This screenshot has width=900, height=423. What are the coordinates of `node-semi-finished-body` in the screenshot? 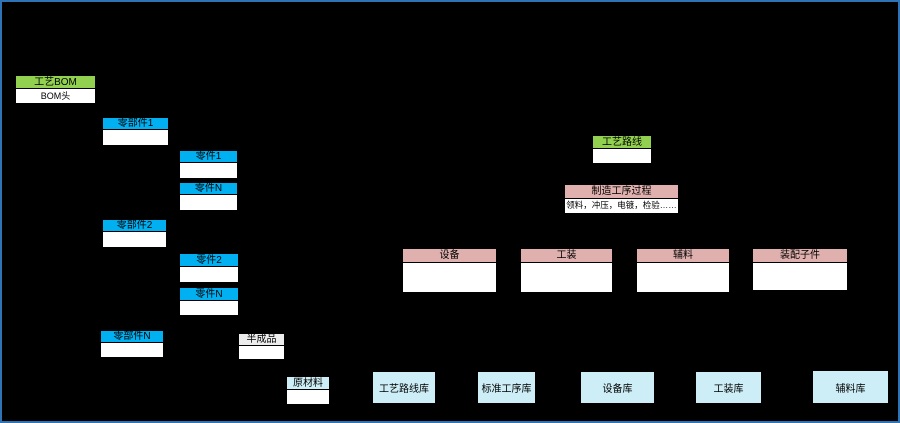 It's located at (261, 353).